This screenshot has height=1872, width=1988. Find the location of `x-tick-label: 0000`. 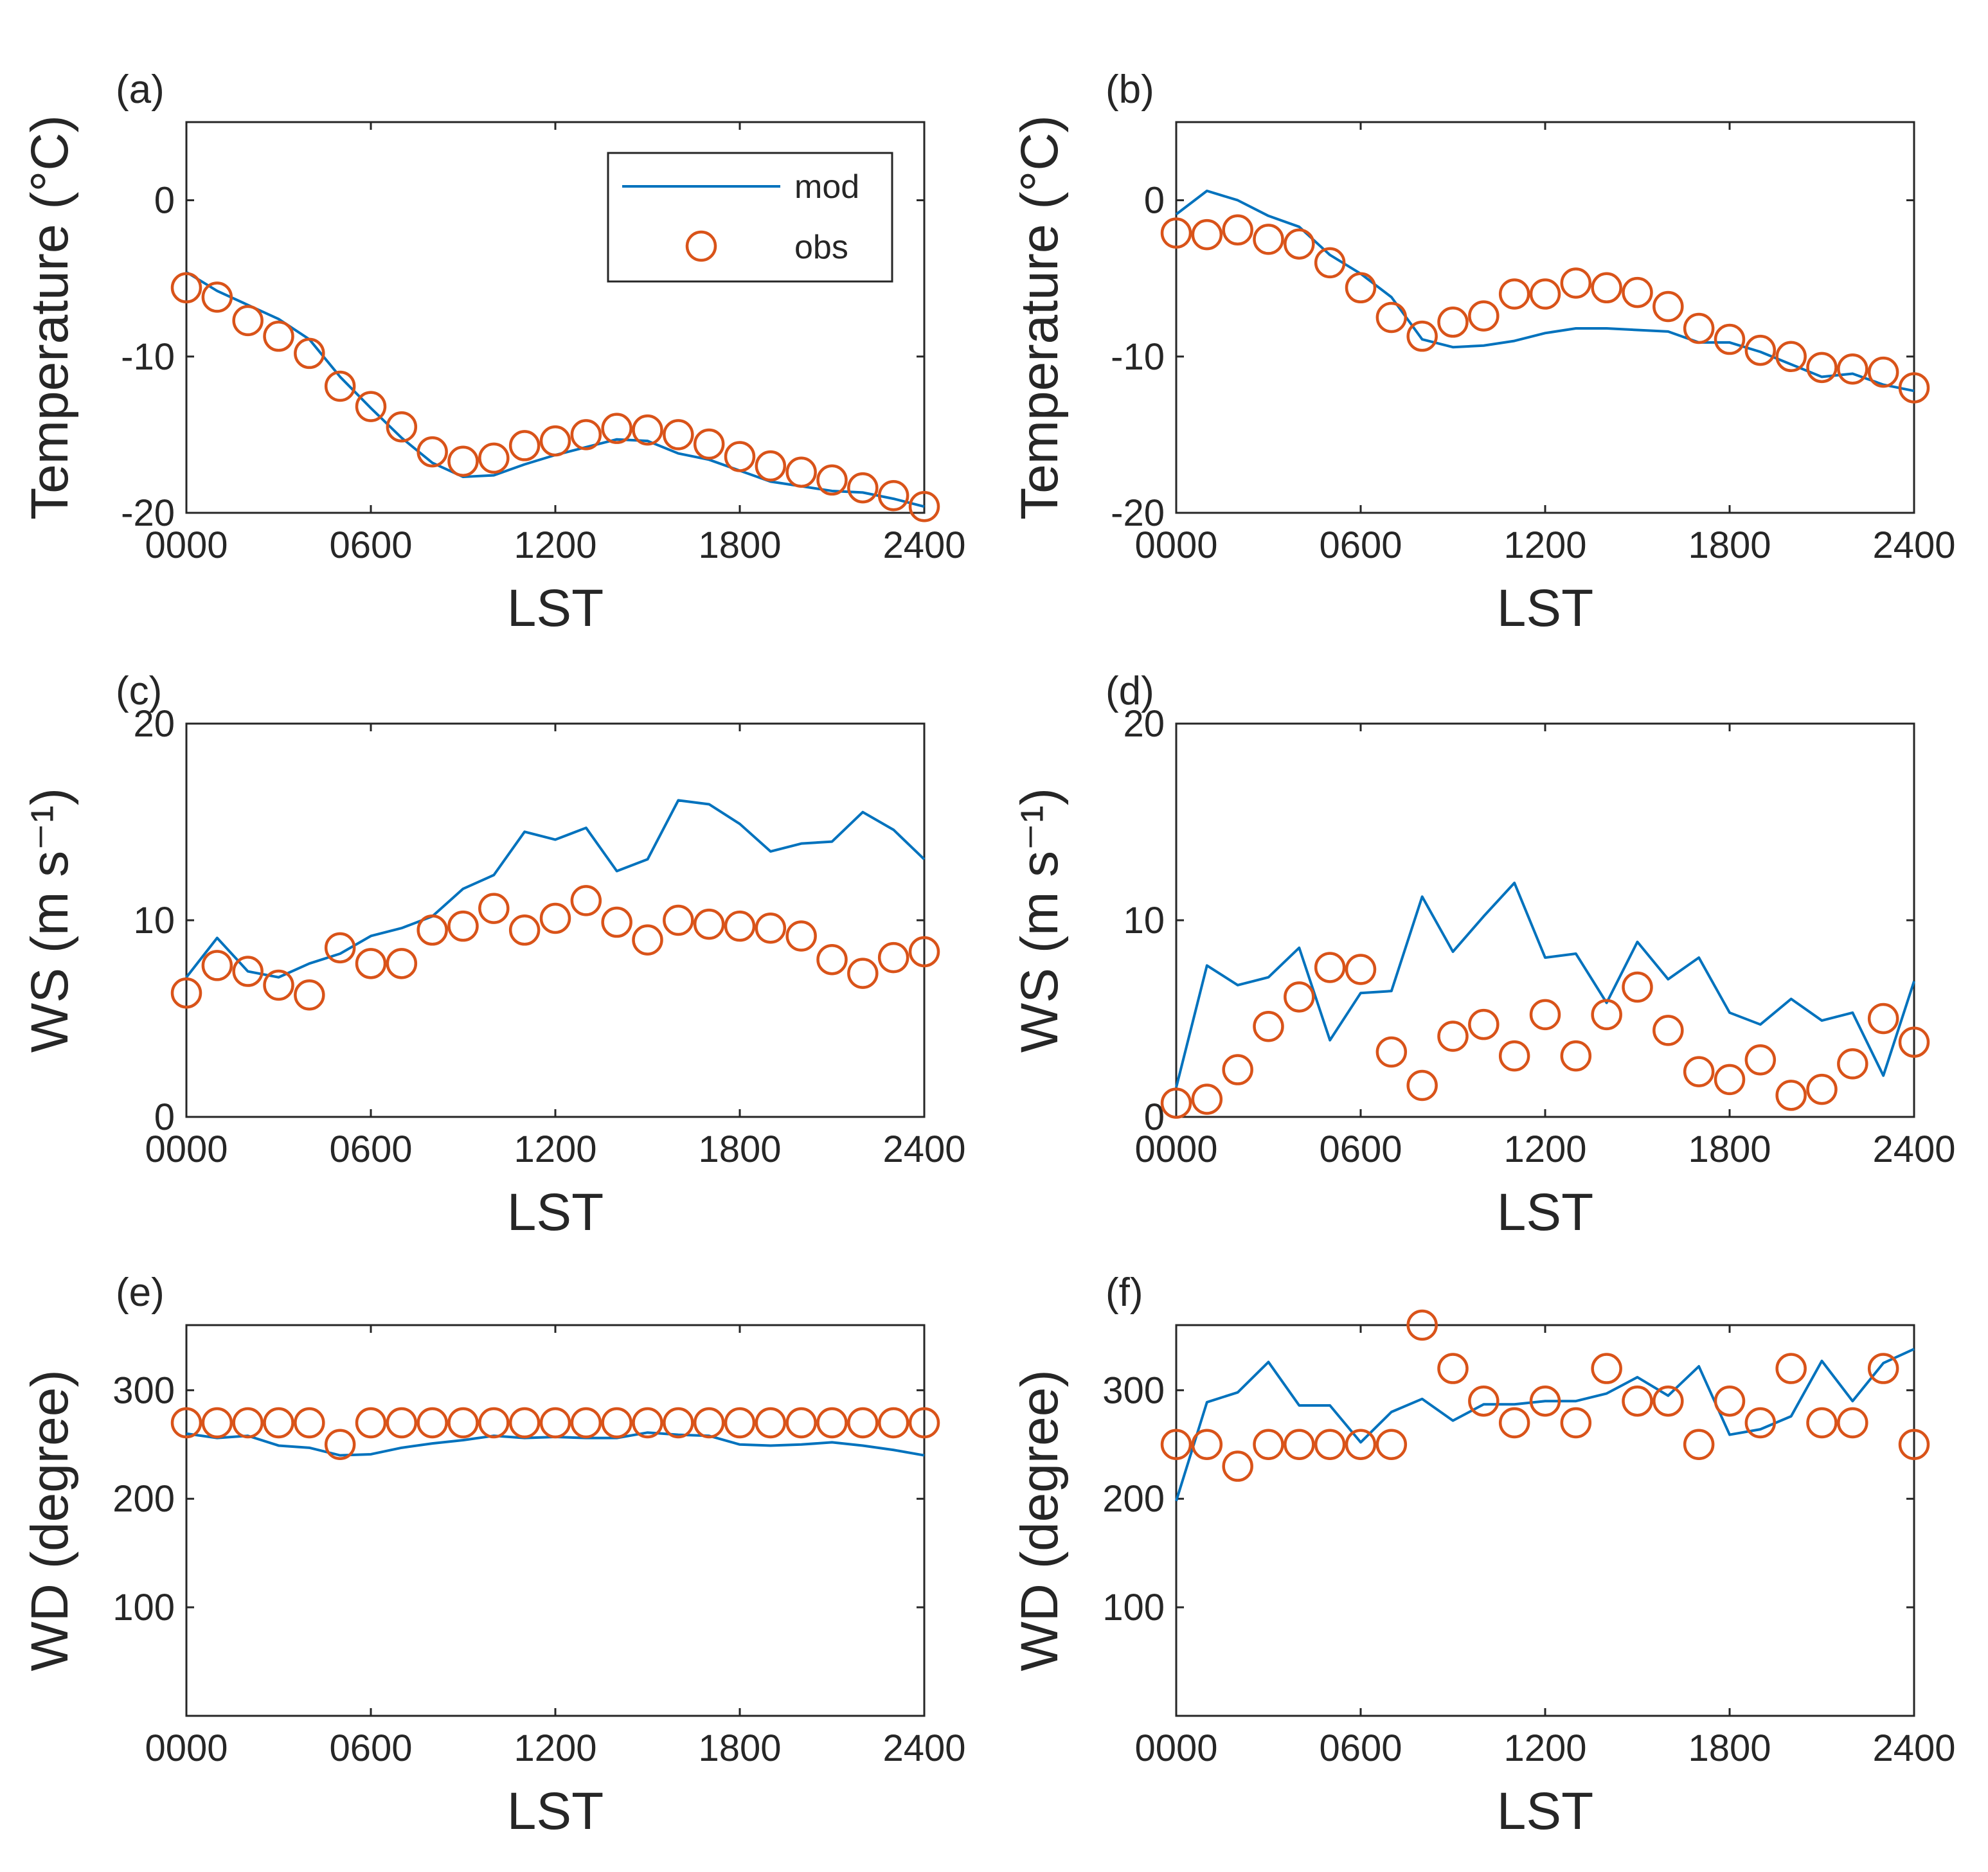

x-tick-label: 0000 is located at coordinates (187, 1748).